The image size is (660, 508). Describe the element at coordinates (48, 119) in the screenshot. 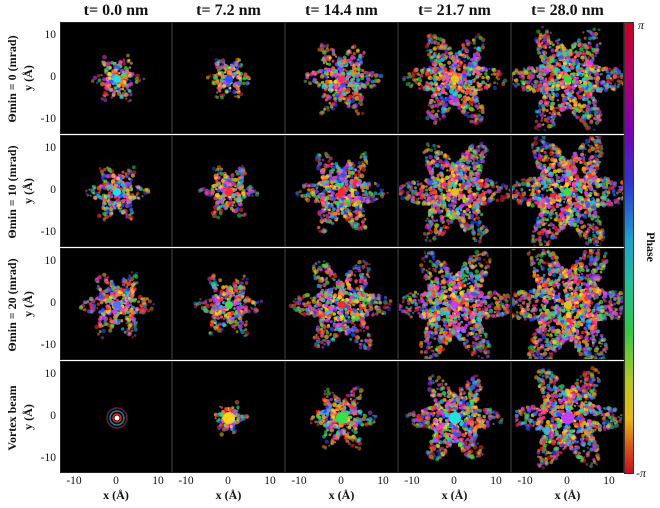

I see `y-tick-r0-2: -10` at that location.